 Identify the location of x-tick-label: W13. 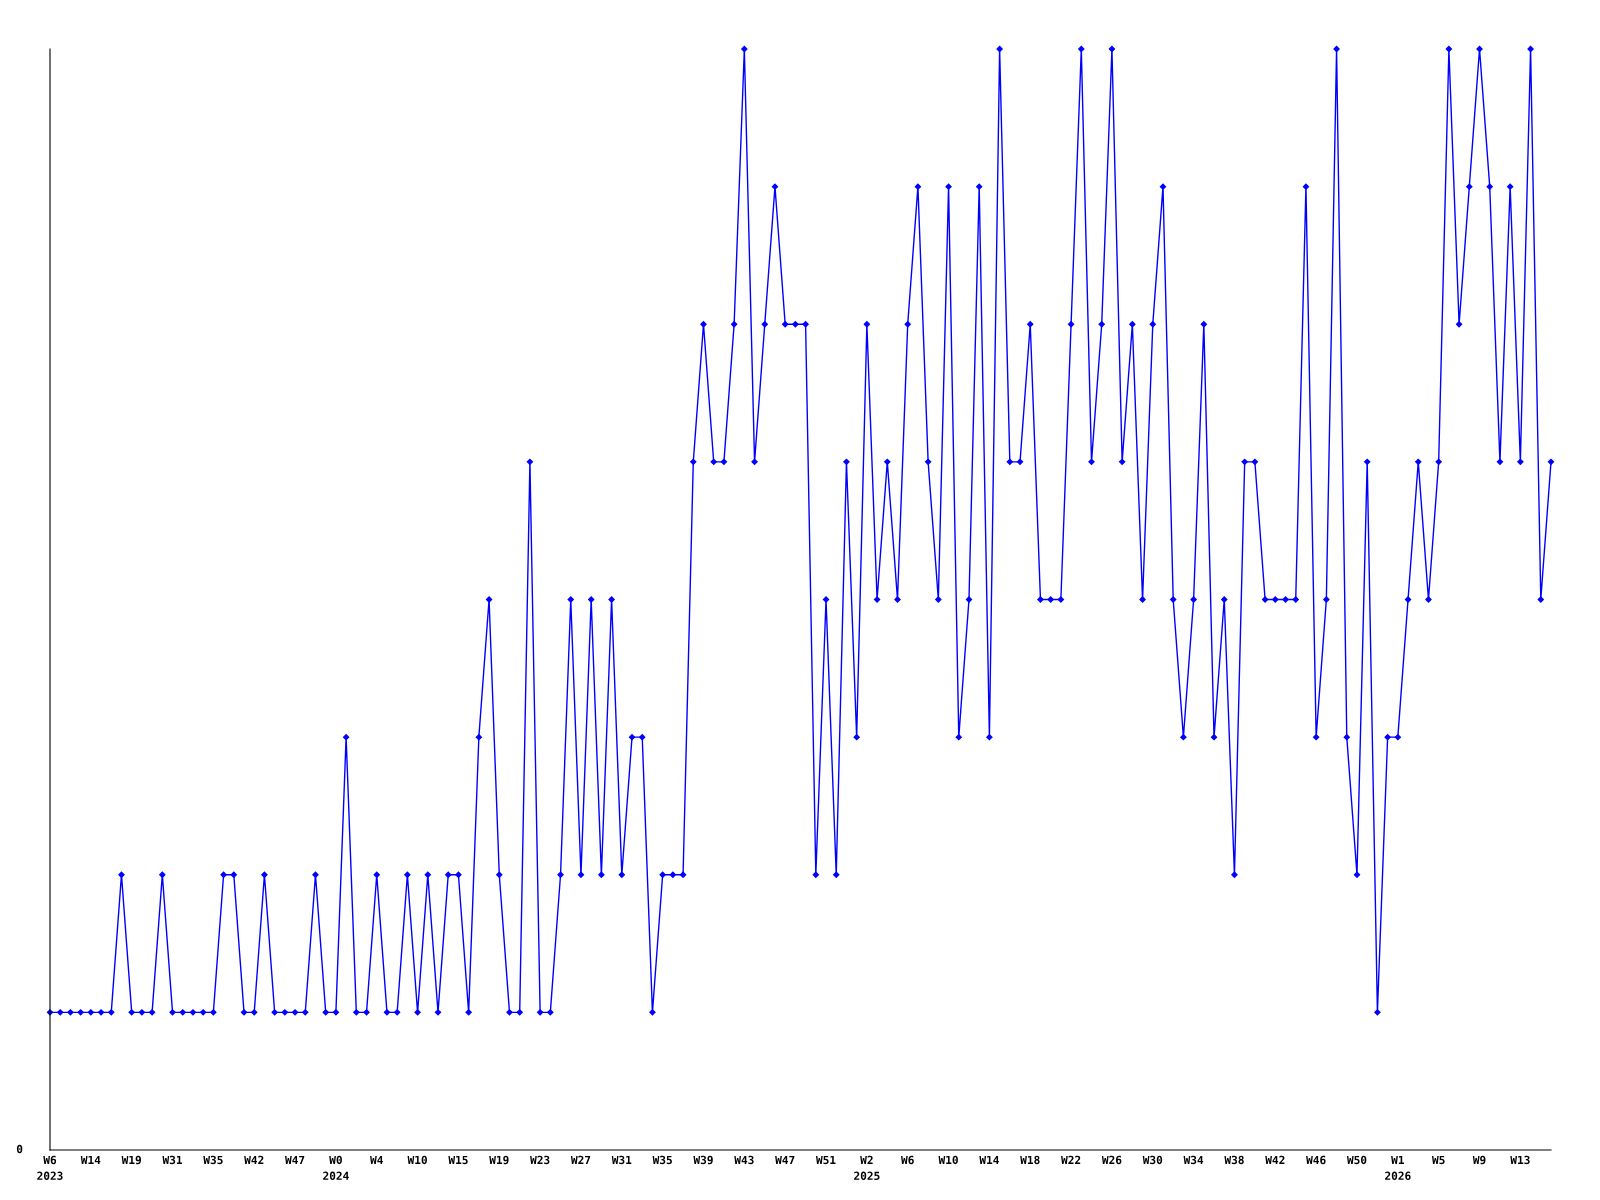
(1520, 1160).